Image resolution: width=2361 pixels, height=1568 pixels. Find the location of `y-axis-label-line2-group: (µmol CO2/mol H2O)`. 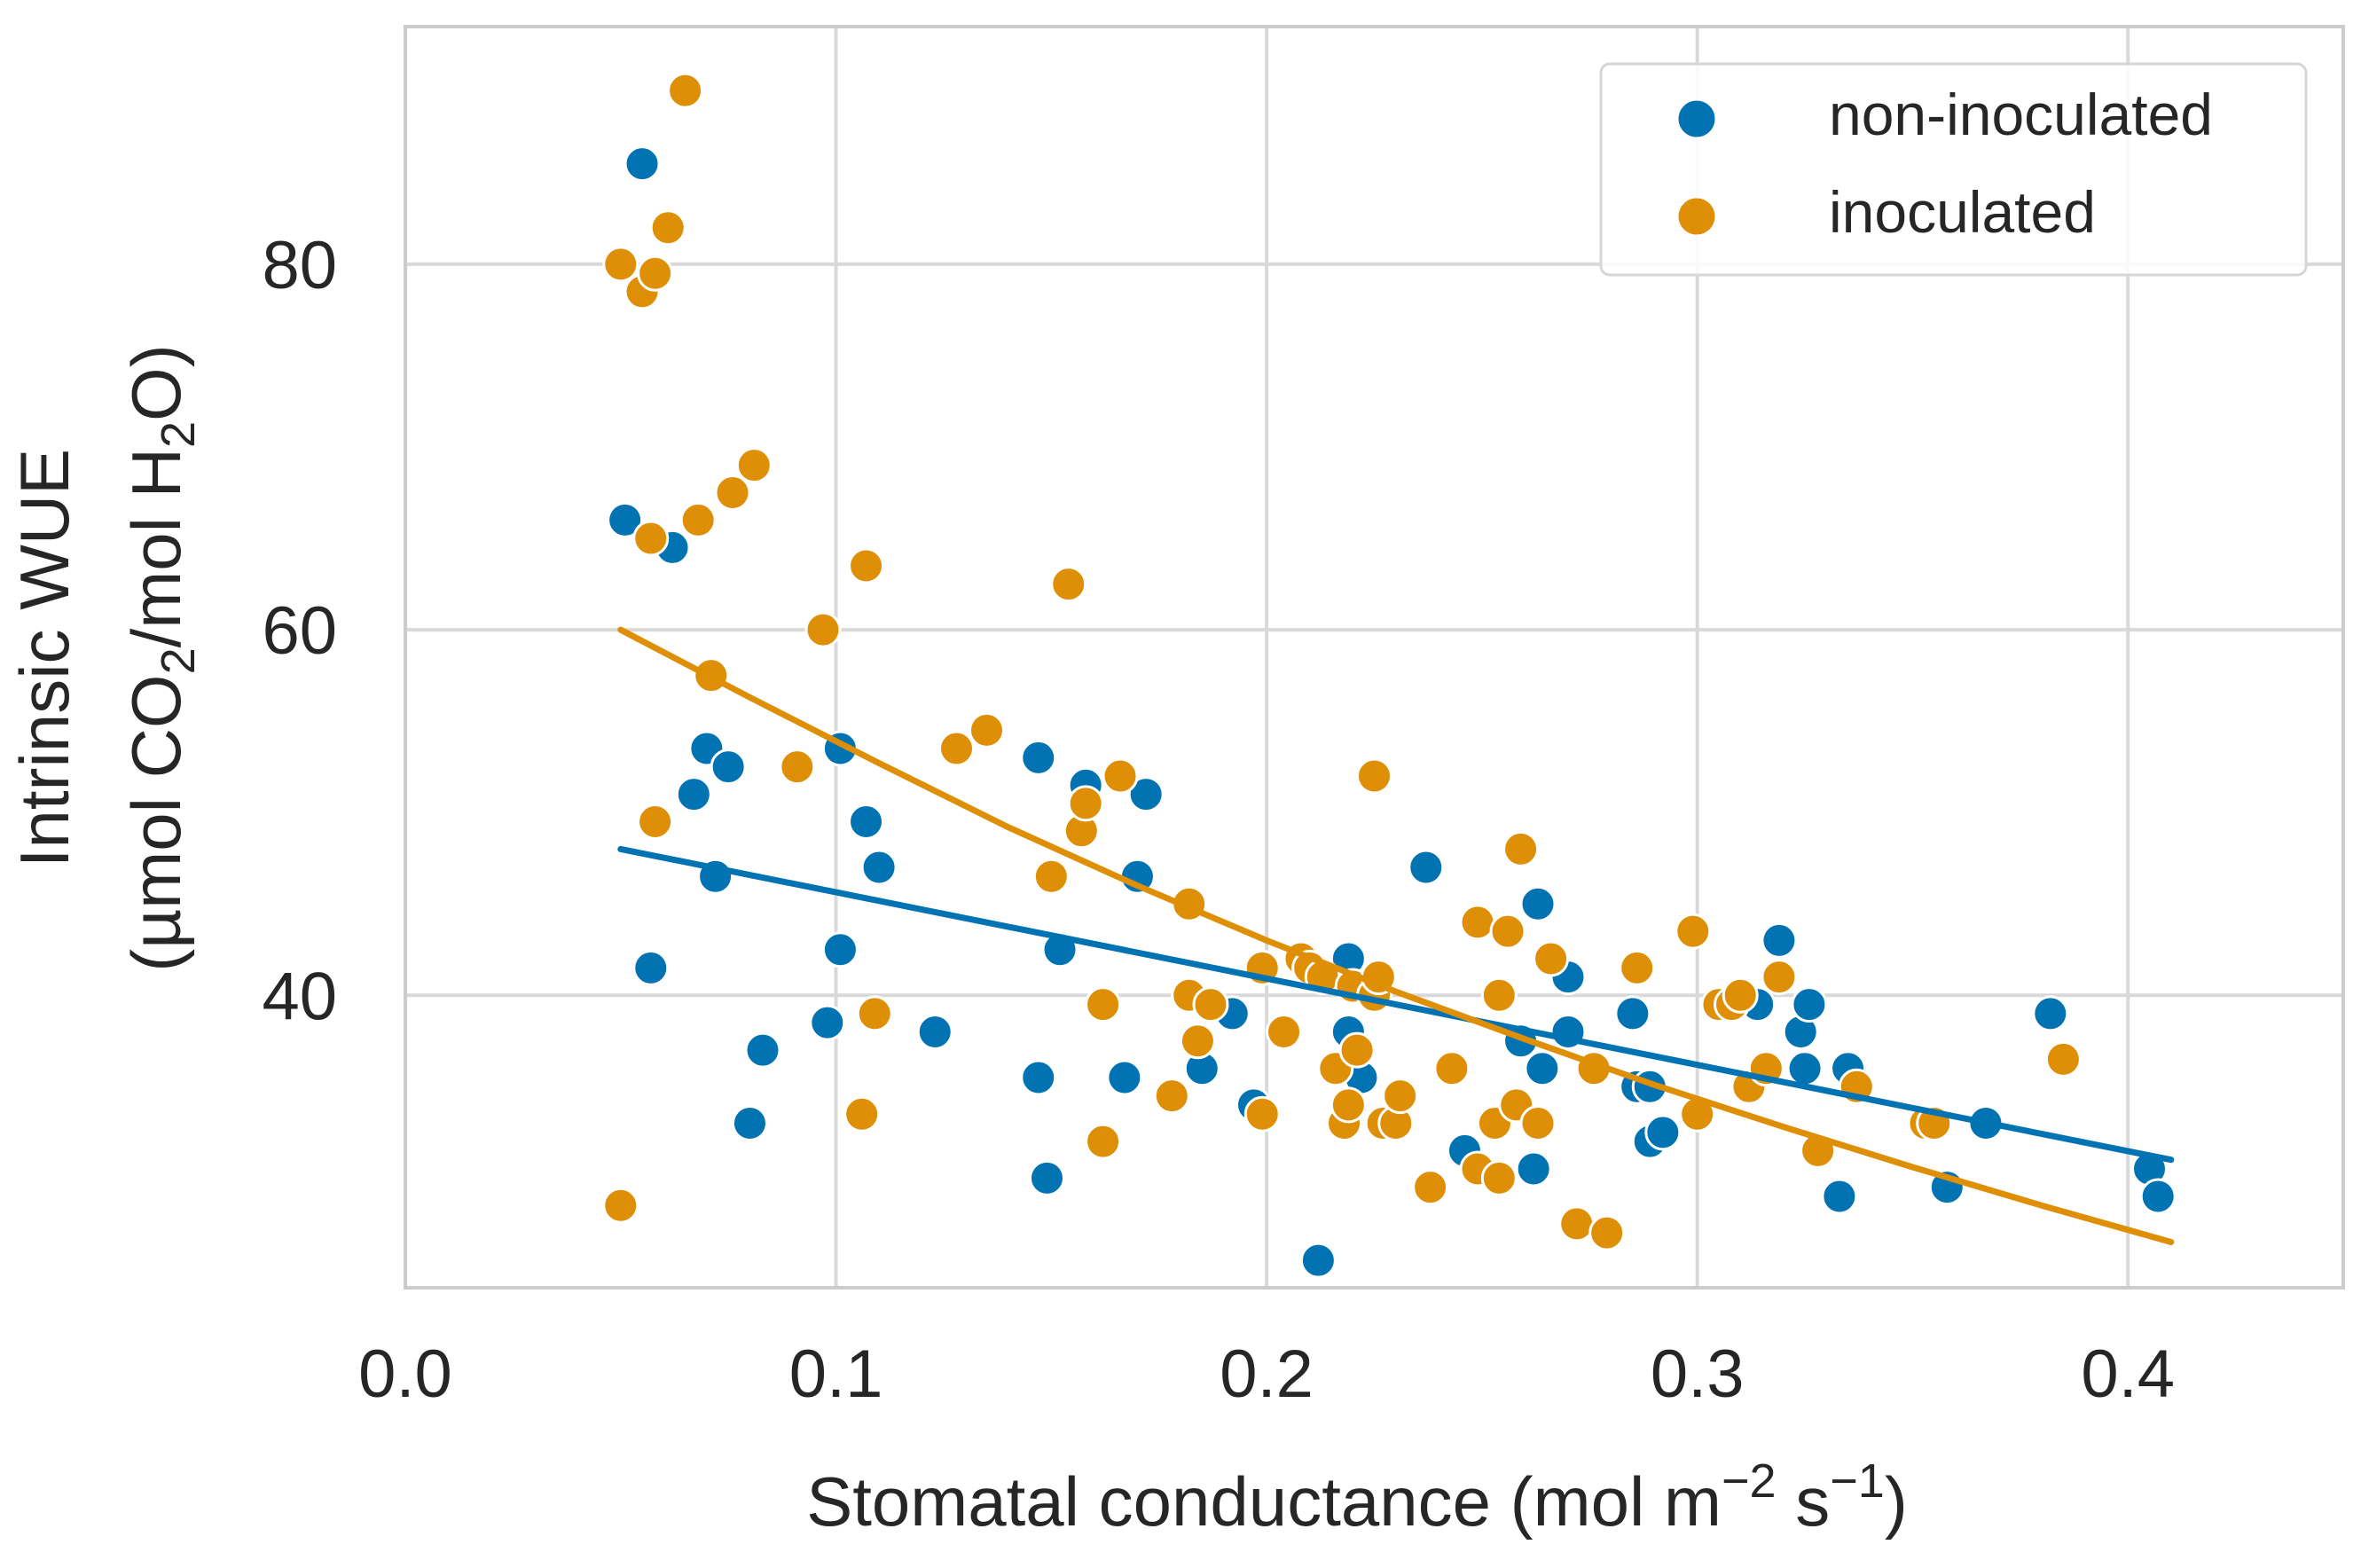

y-axis-label-line2-group: (µmol CO2/mol H2O) is located at coordinates (161, 657).